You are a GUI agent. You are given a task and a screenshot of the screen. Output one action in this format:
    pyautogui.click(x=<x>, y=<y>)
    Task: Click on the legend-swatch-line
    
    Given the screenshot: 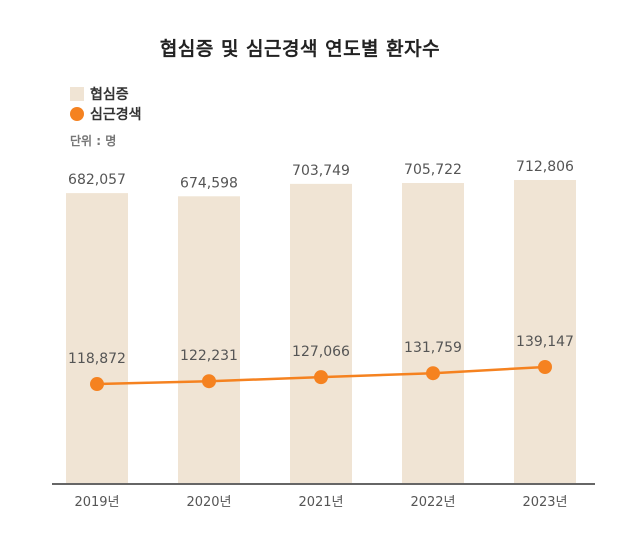 What is the action you would take?
    pyautogui.click(x=77, y=114)
    